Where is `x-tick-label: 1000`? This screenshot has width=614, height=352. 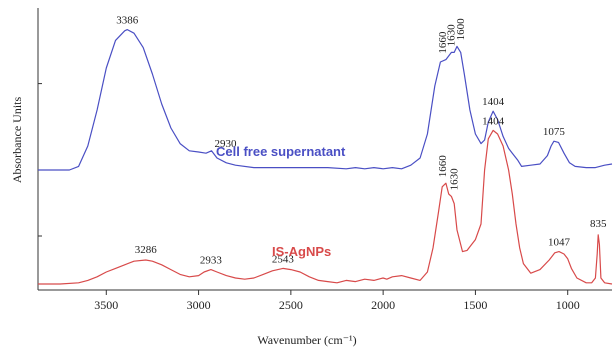 x-tick-label: 1000 is located at coordinates (568, 305).